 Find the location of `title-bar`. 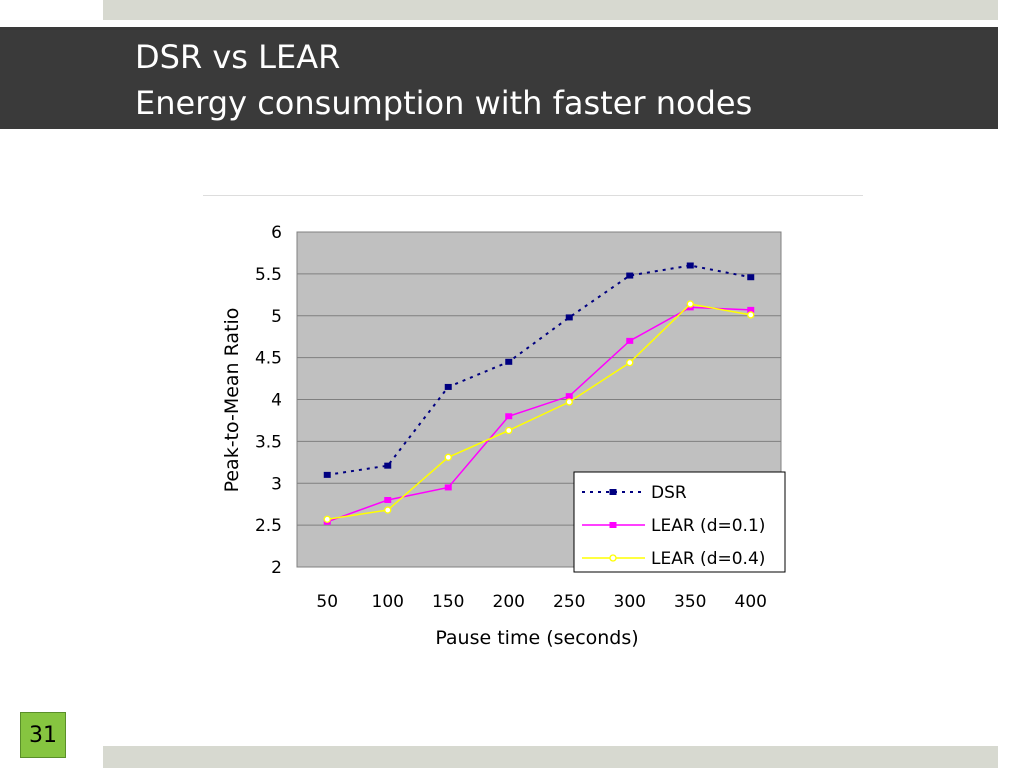

title-bar is located at coordinates (499, 78).